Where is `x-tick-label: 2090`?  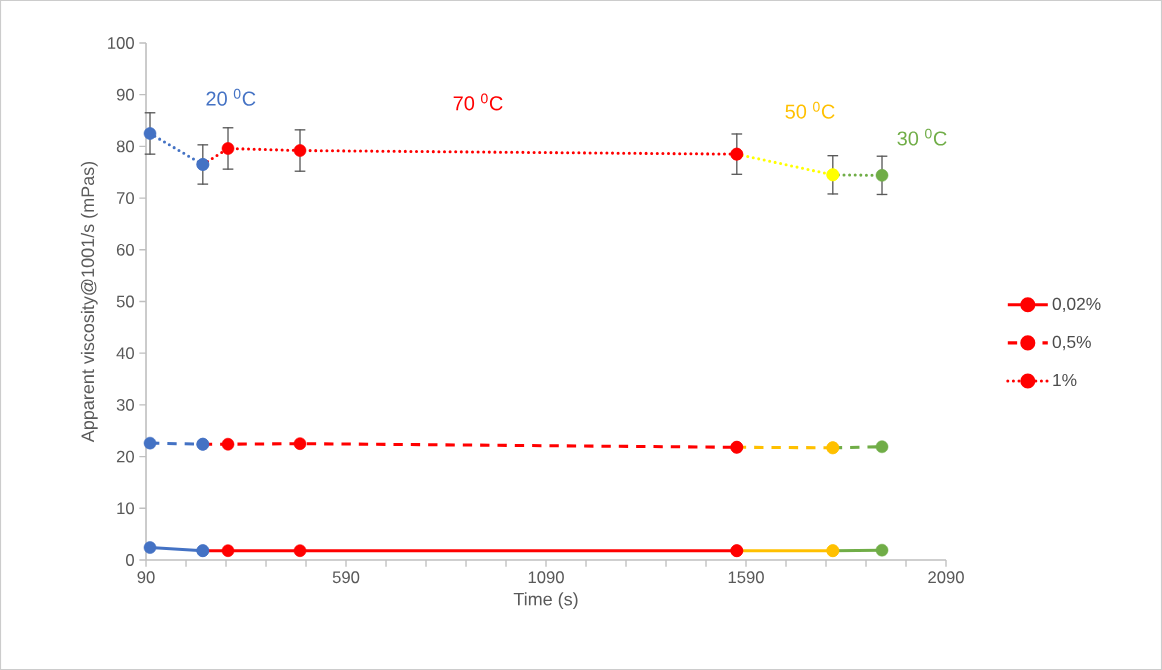
x-tick-label: 2090 is located at coordinates (946, 577).